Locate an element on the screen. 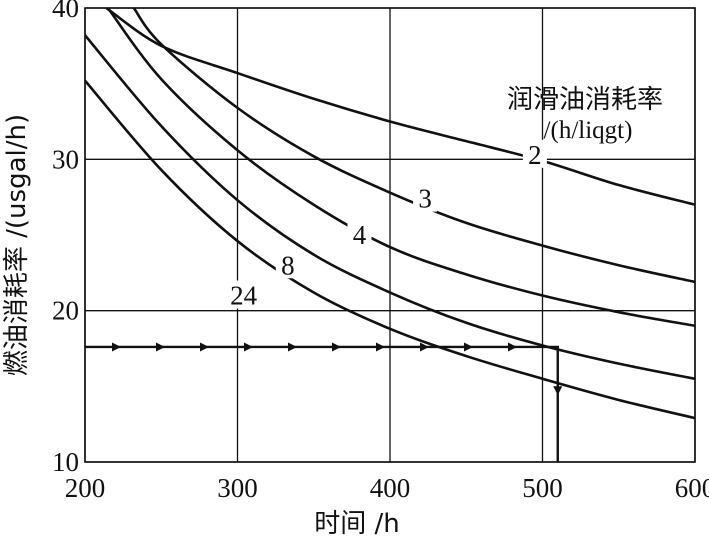  y-tick-label-40: 40 is located at coordinates (65, 11).